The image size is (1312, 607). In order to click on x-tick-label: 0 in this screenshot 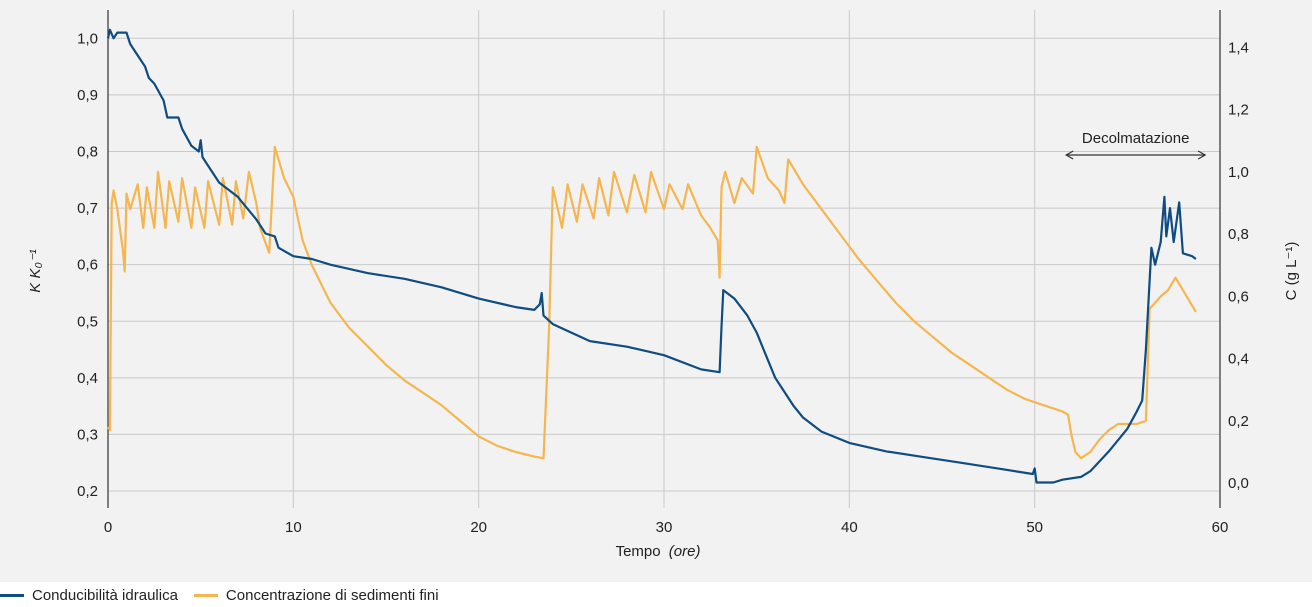, I will do `click(108, 527)`.